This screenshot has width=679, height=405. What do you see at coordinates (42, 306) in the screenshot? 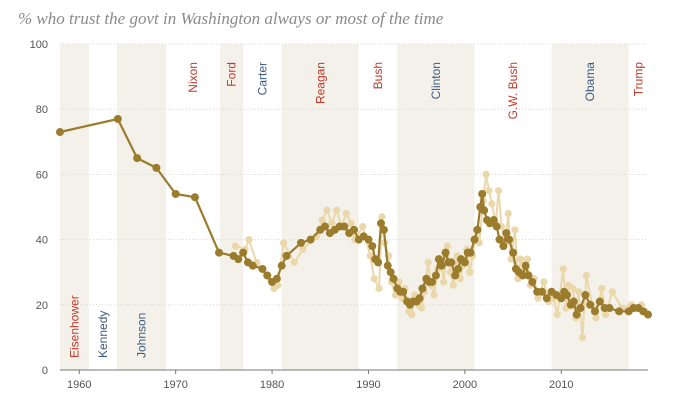
I see `y-tick-label: 20` at bounding box center [42, 306].